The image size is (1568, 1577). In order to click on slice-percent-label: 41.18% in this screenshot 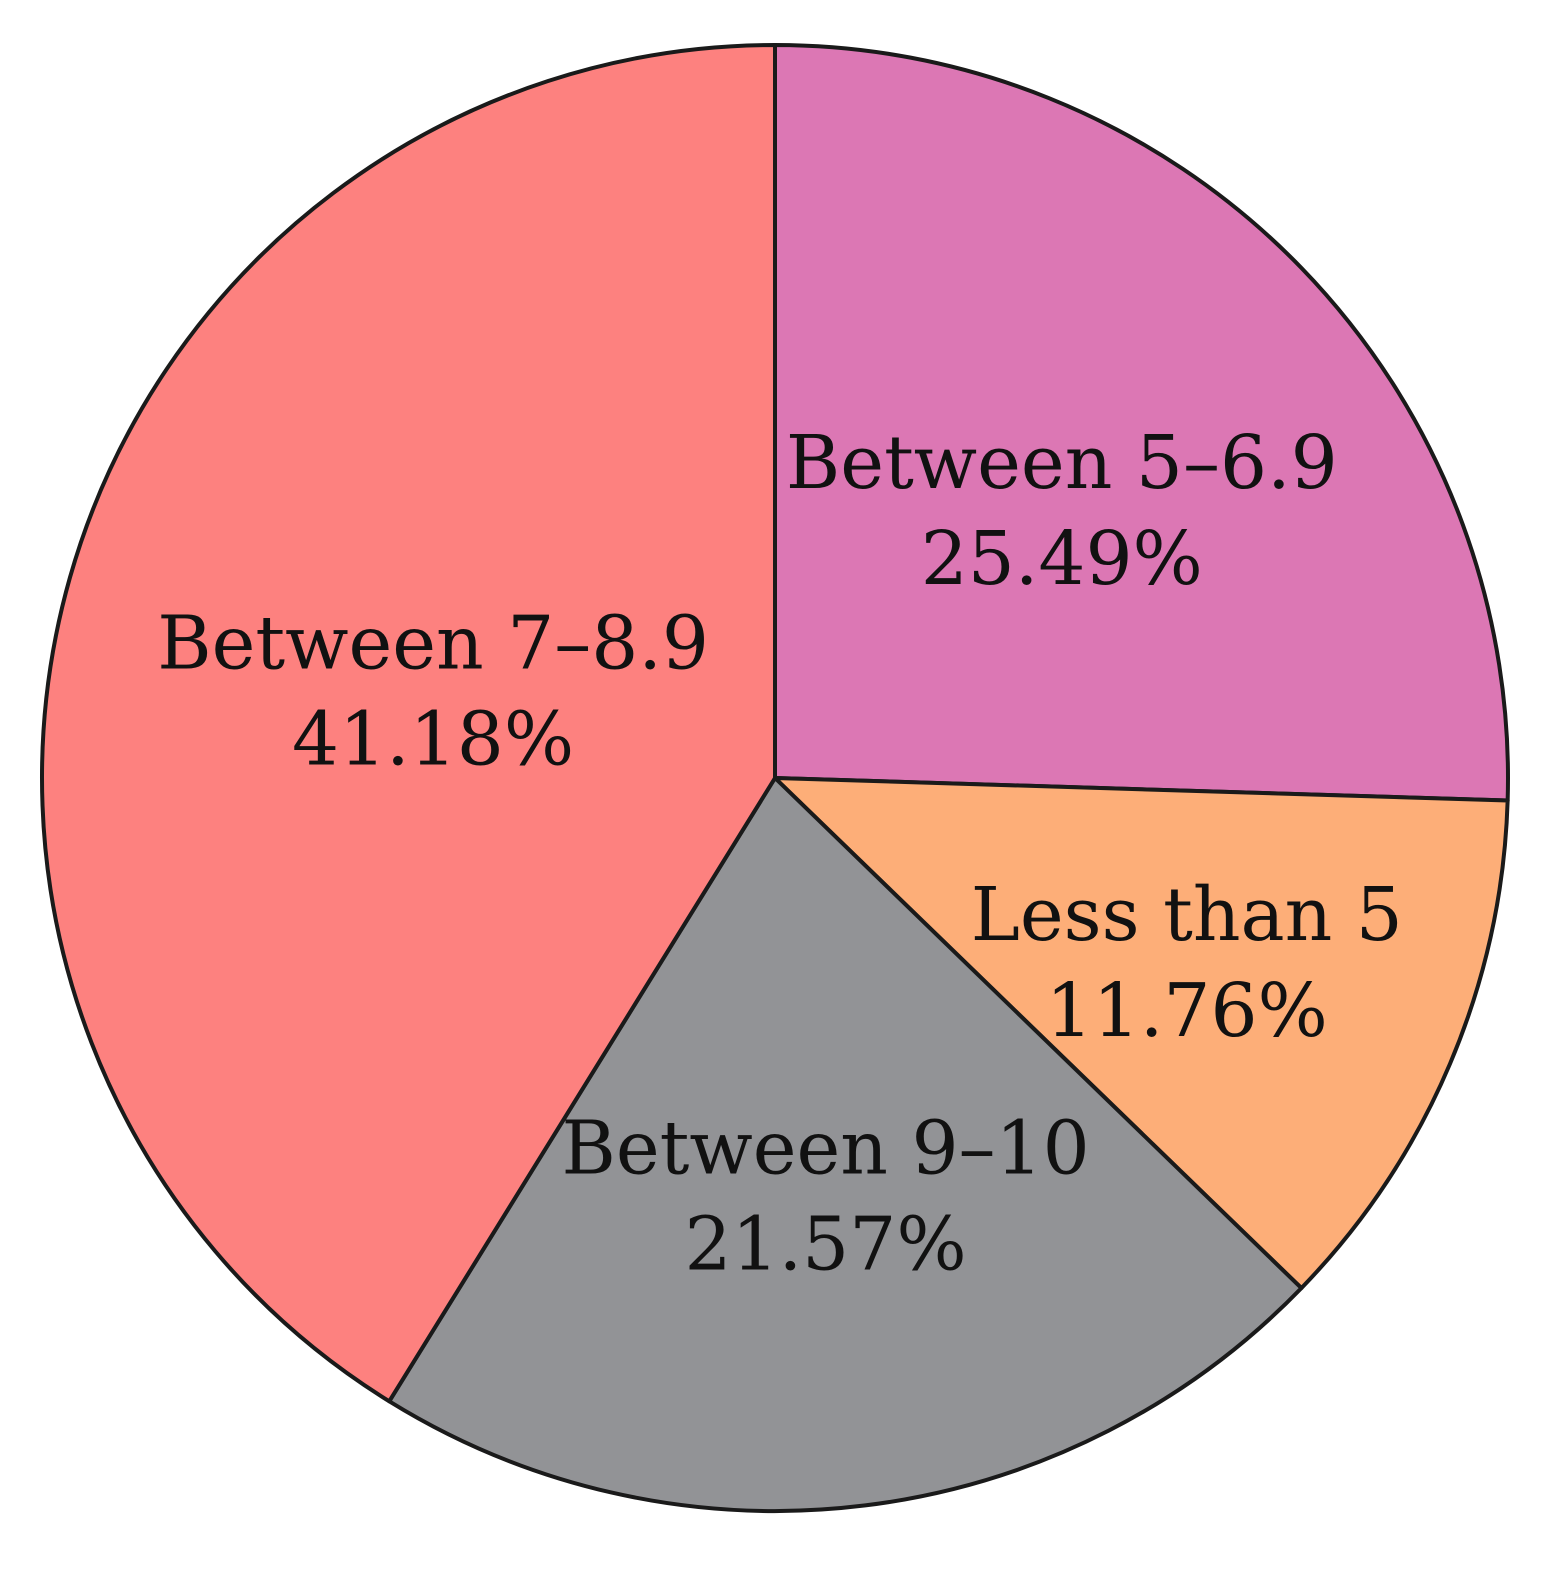, I will do `click(433, 740)`.